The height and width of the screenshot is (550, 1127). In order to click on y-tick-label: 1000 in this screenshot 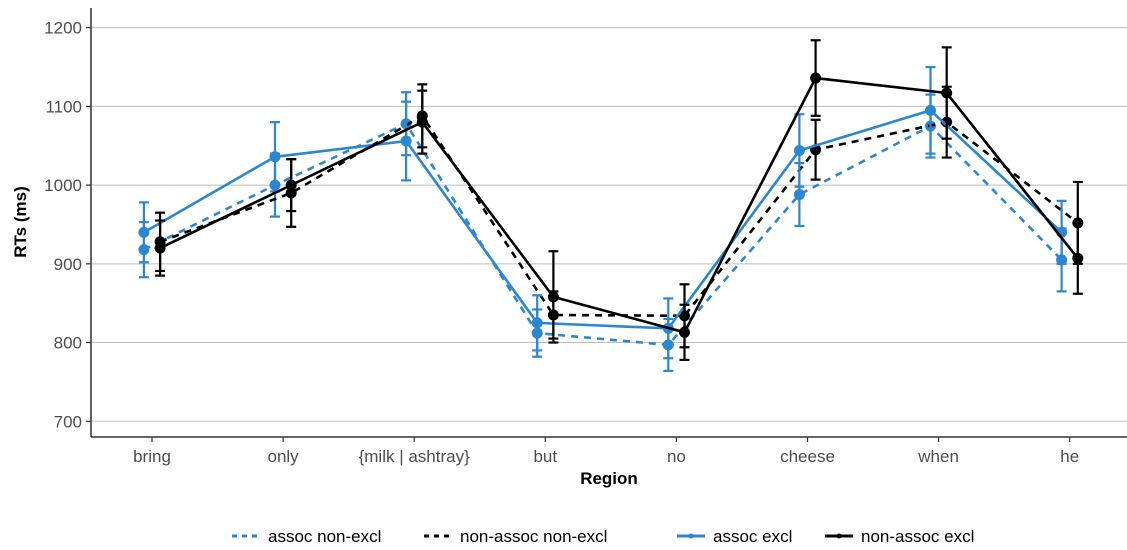, I will do `click(63, 185)`.